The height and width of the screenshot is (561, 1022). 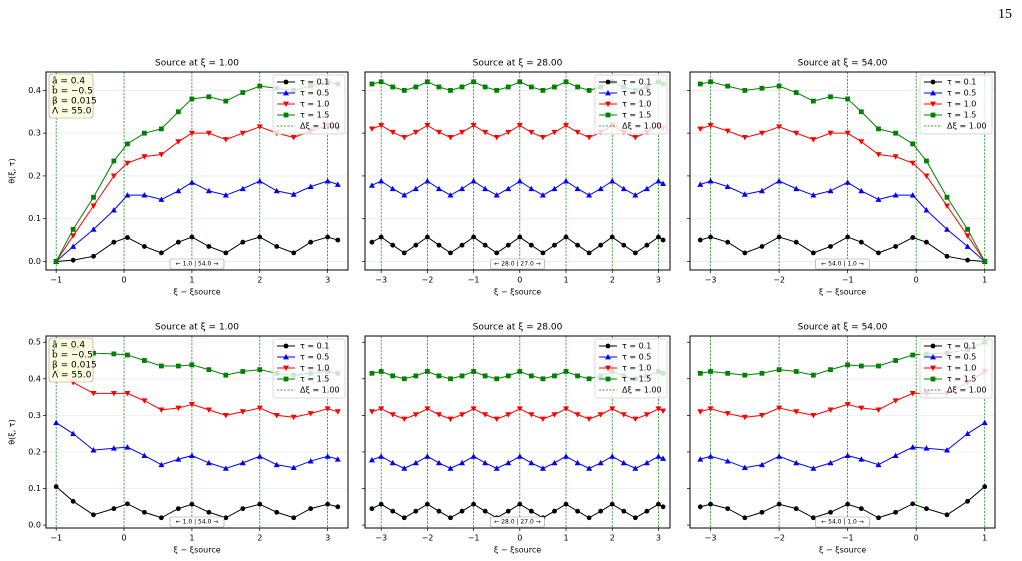 I want to click on y-tick-label: 0.0, so click(x=34, y=261).